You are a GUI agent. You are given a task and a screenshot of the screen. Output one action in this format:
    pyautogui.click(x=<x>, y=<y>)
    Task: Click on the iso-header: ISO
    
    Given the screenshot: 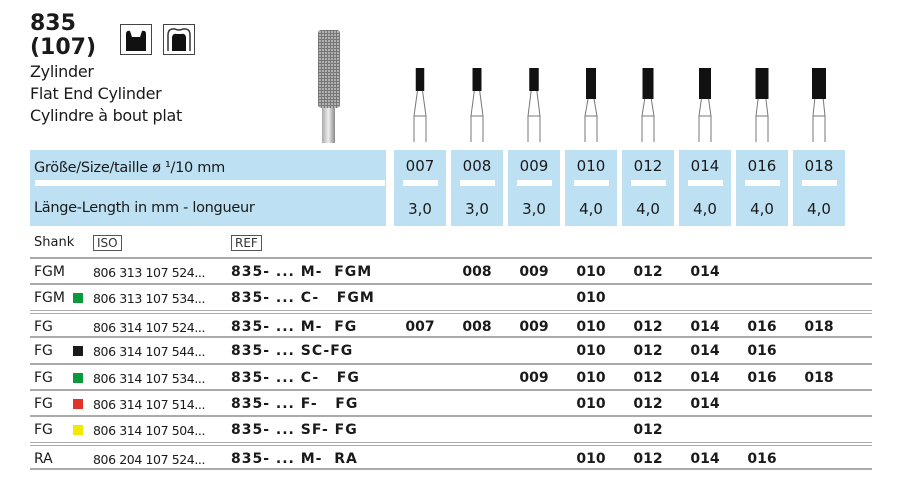 What is the action you would take?
    pyautogui.click(x=107, y=243)
    